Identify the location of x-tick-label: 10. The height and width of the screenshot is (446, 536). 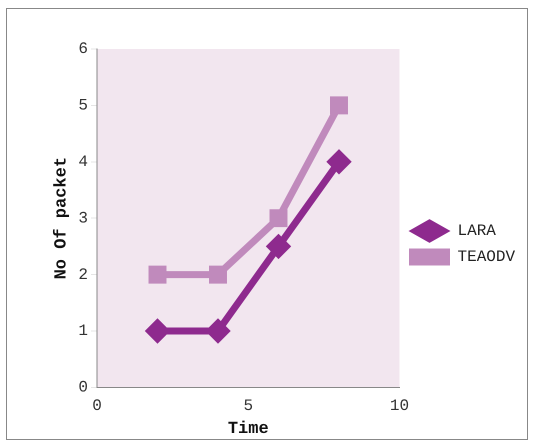
(400, 406).